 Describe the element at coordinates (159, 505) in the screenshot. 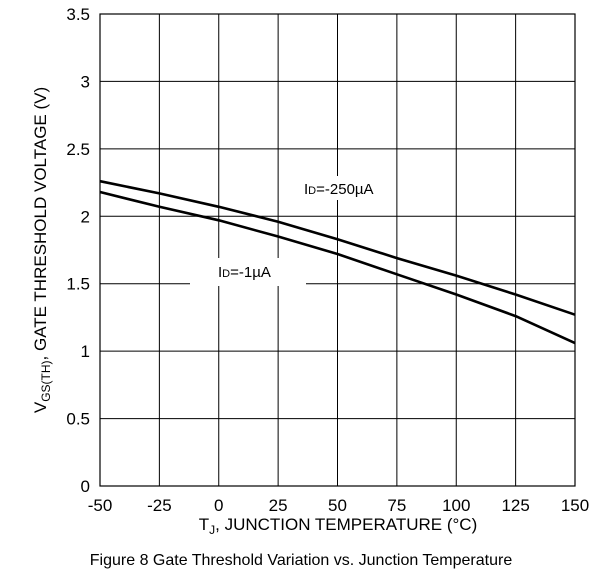

I see `x-tick-label: -25` at that location.